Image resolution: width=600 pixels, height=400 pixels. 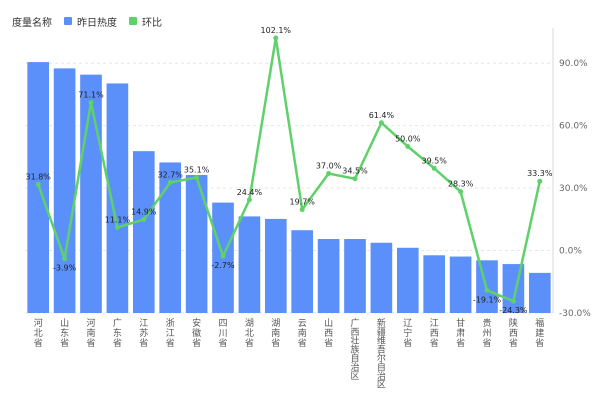 I want to click on y-right-tick-label: 30.0%, so click(x=573, y=189).